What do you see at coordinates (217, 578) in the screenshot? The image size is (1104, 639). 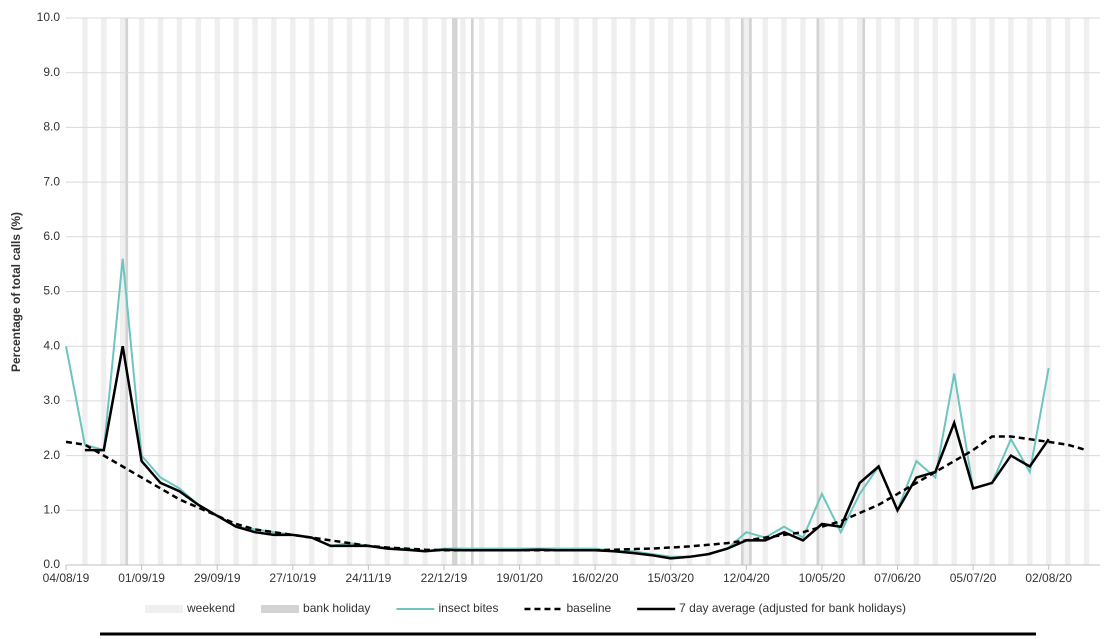 I see `x-tick-label: 29/09/19` at bounding box center [217, 578].